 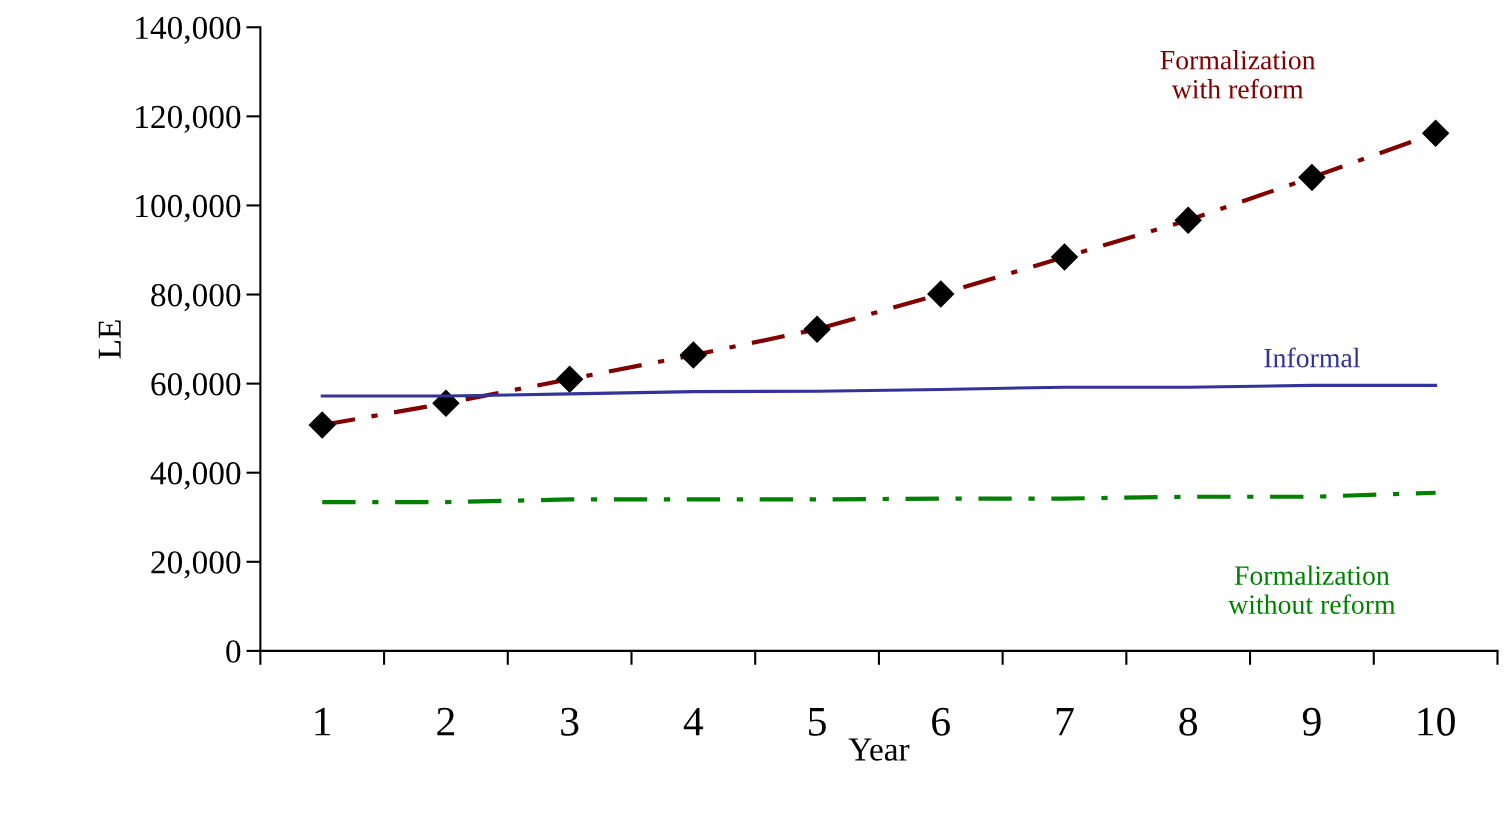 I want to click on x-tick-label: 4, so click(x=693, y=721).